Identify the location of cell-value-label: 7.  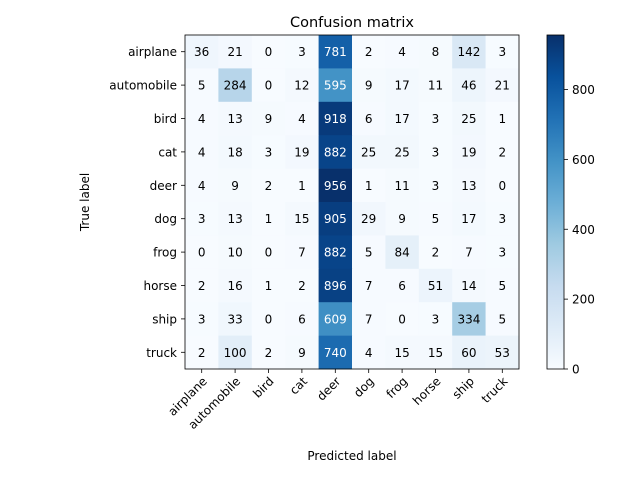
(369, 286).